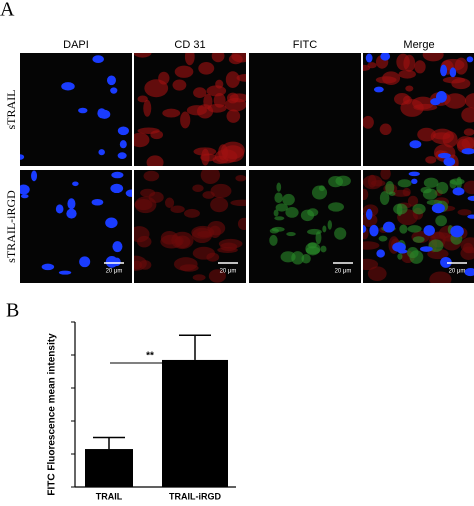 This screenshot has width=474, height=506. Describe the element at coordinates (418, 45) in the screenshot. I see `column-header: Merge` at that location.